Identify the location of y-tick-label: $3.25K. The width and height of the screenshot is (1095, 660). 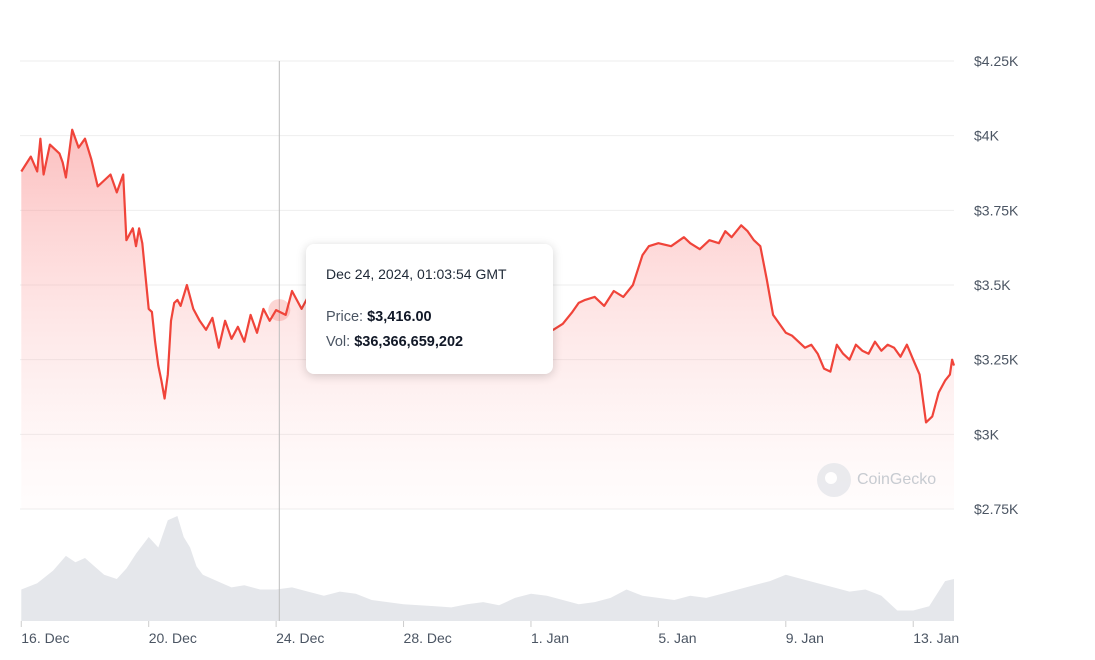
(996, 360).